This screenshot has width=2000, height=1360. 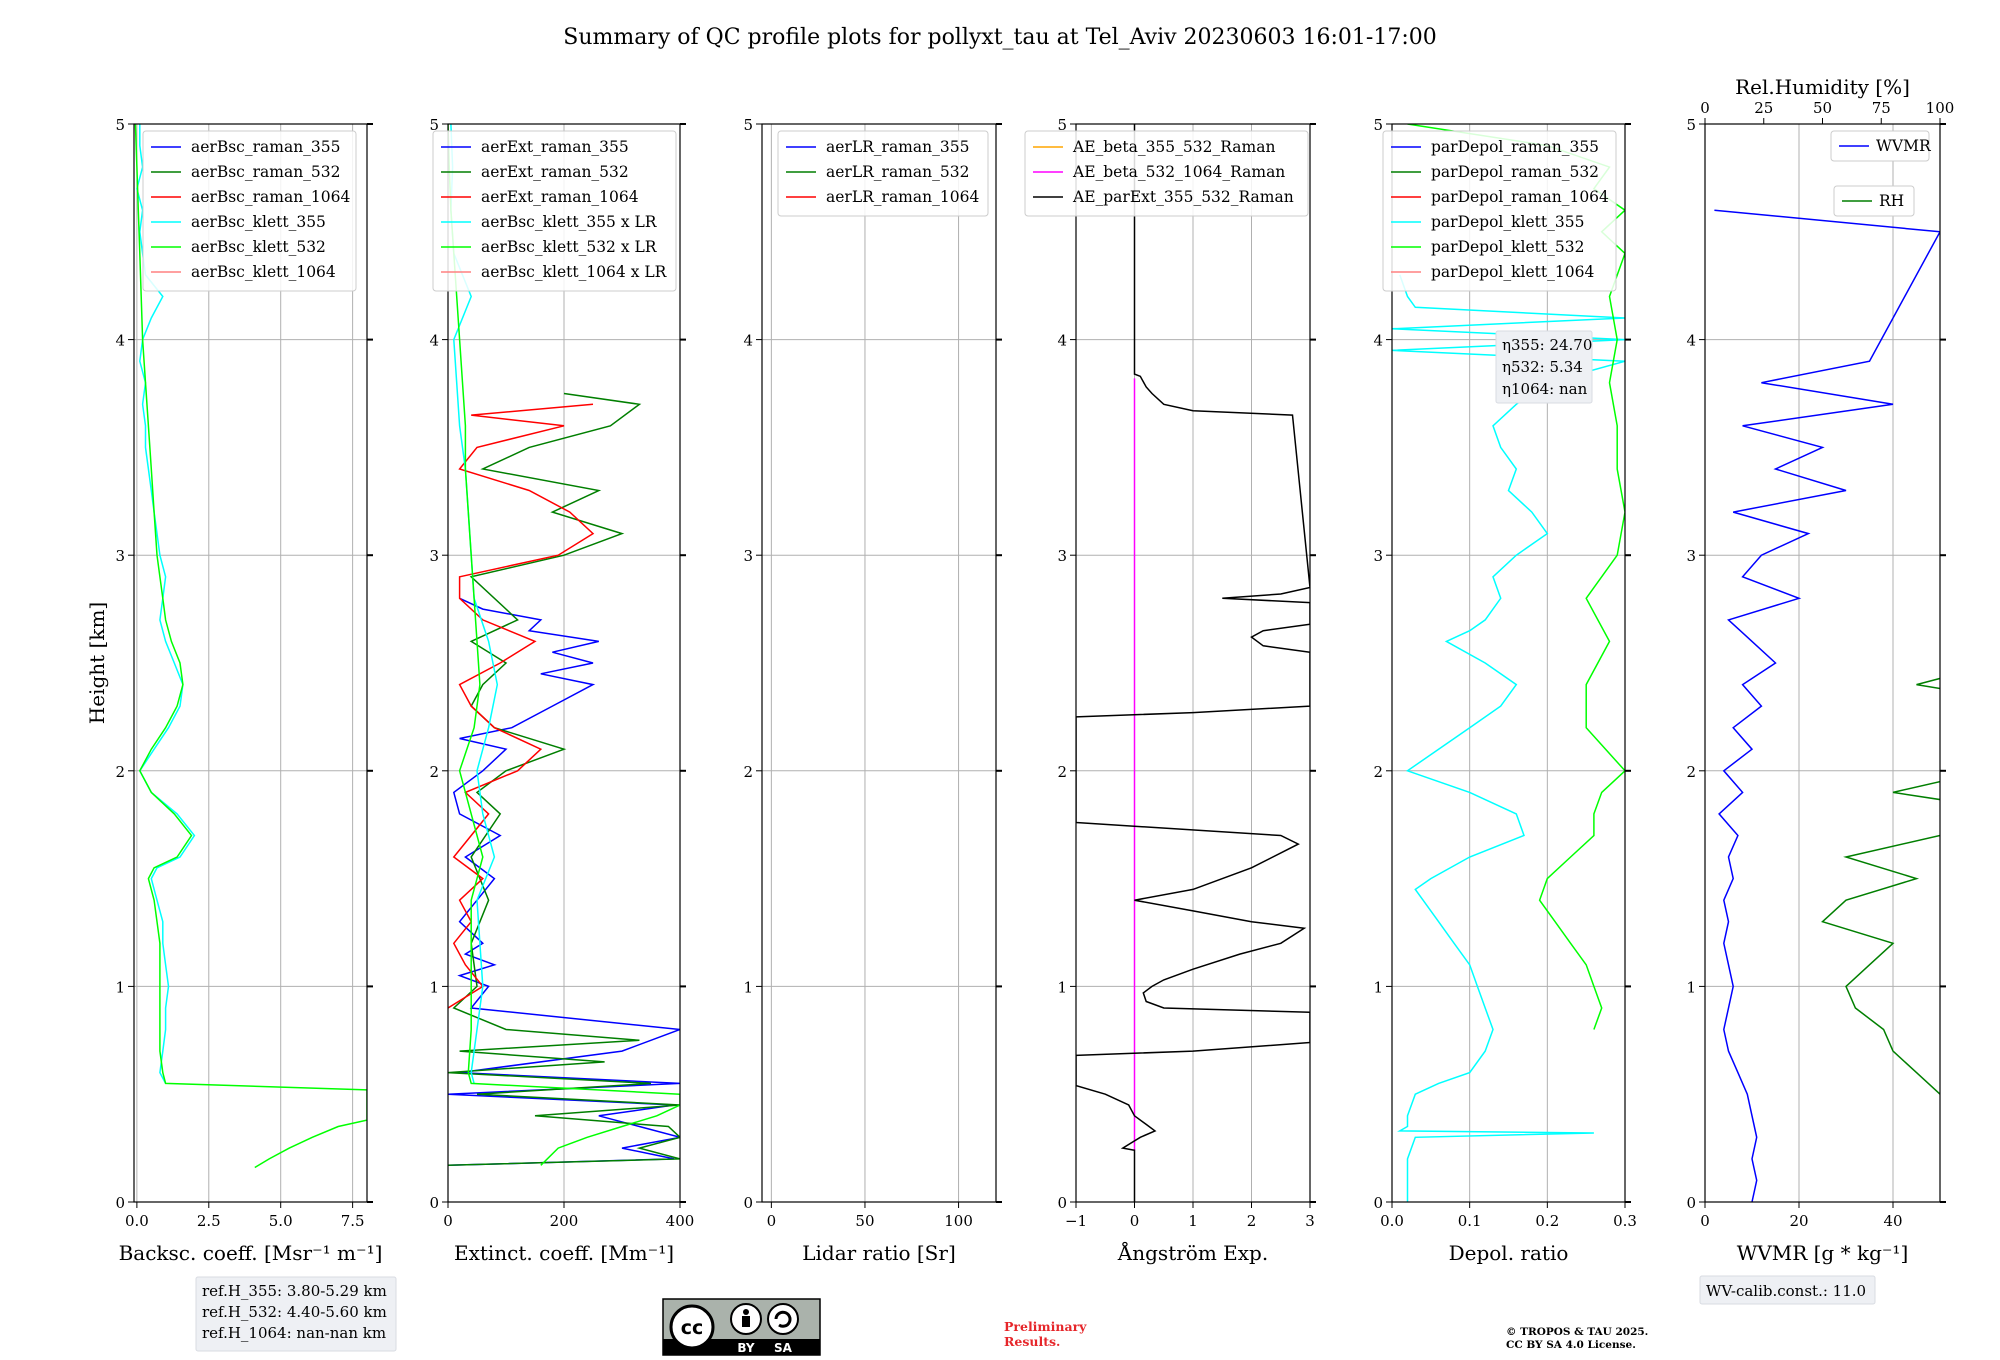 What do you see at coordinates (294, 1291) in the screenshot?
I see `ref-height-355: ref.H_355: 3.80-5.29 km` at bounding box center [294, 1291].